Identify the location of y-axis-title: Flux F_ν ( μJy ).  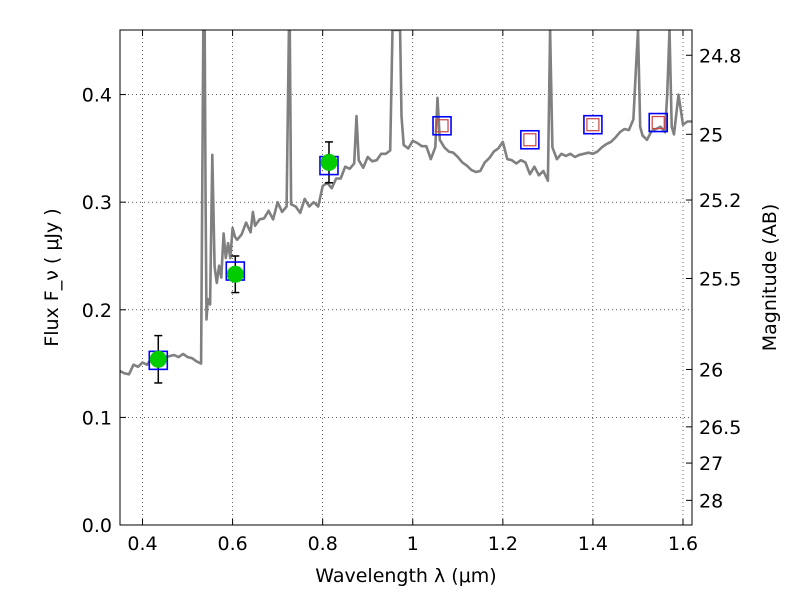
(52, 277).